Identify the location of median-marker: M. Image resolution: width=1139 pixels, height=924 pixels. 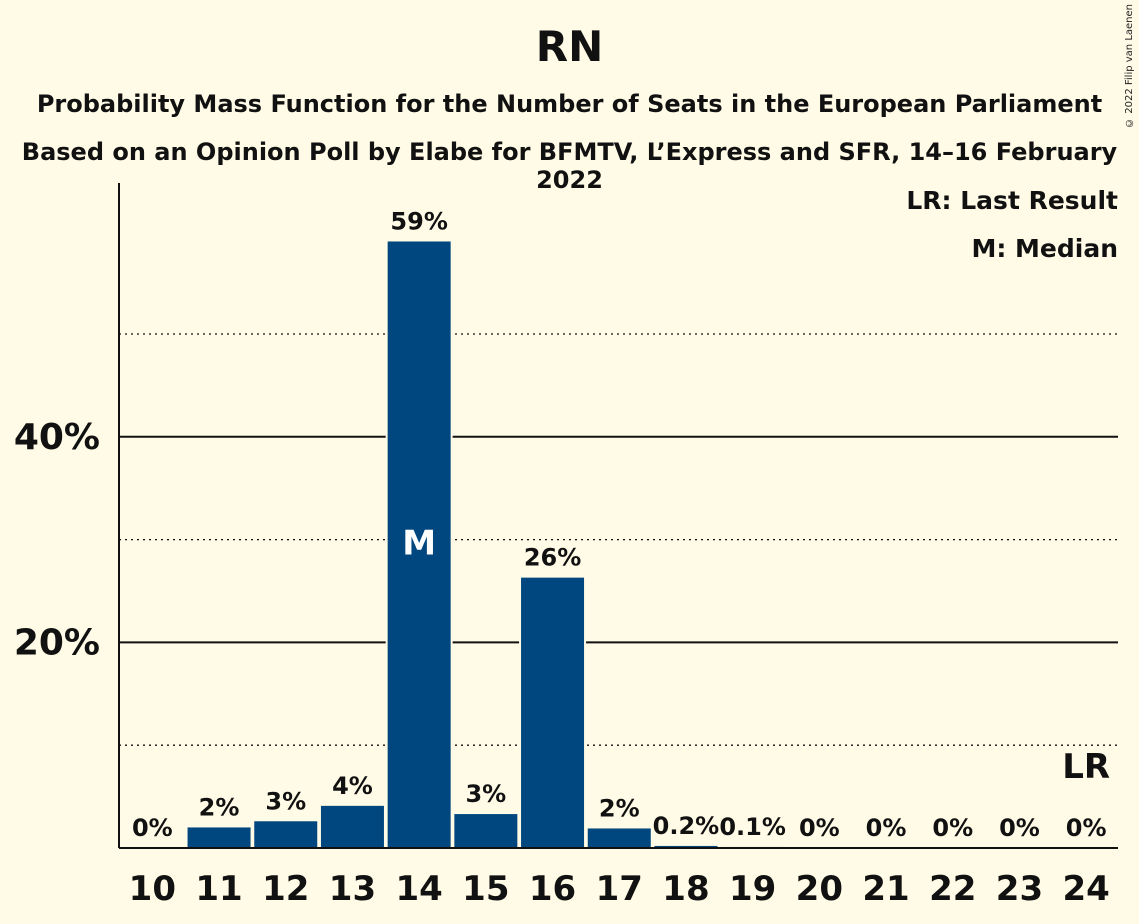
(419, 544).